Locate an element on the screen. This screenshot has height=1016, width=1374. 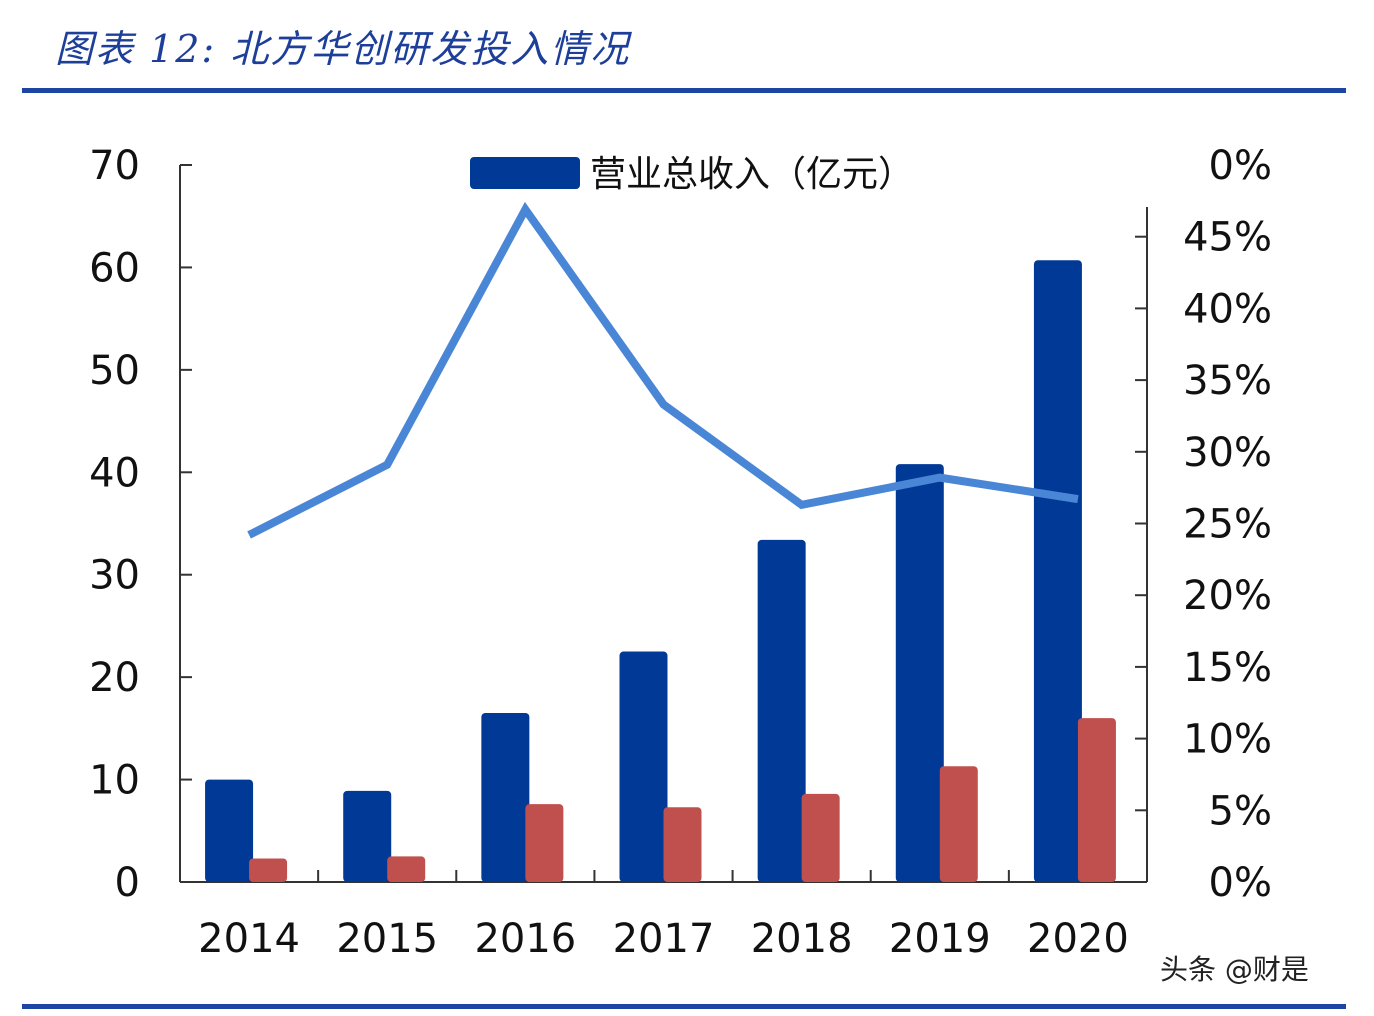
right-tick-label: 5% is located at coordinates (1240, 811).